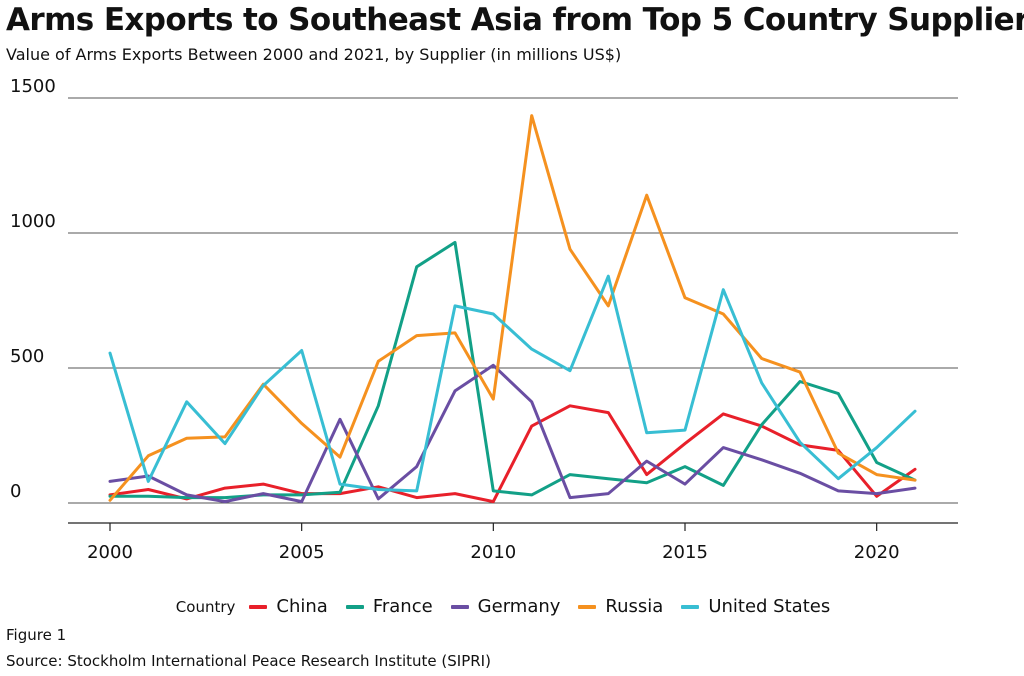 This screenshot has width=1024, height=676. Describe the element at coordinates (33, 86) in the screenshot. I see `y-tick-label: 1500` at that location.